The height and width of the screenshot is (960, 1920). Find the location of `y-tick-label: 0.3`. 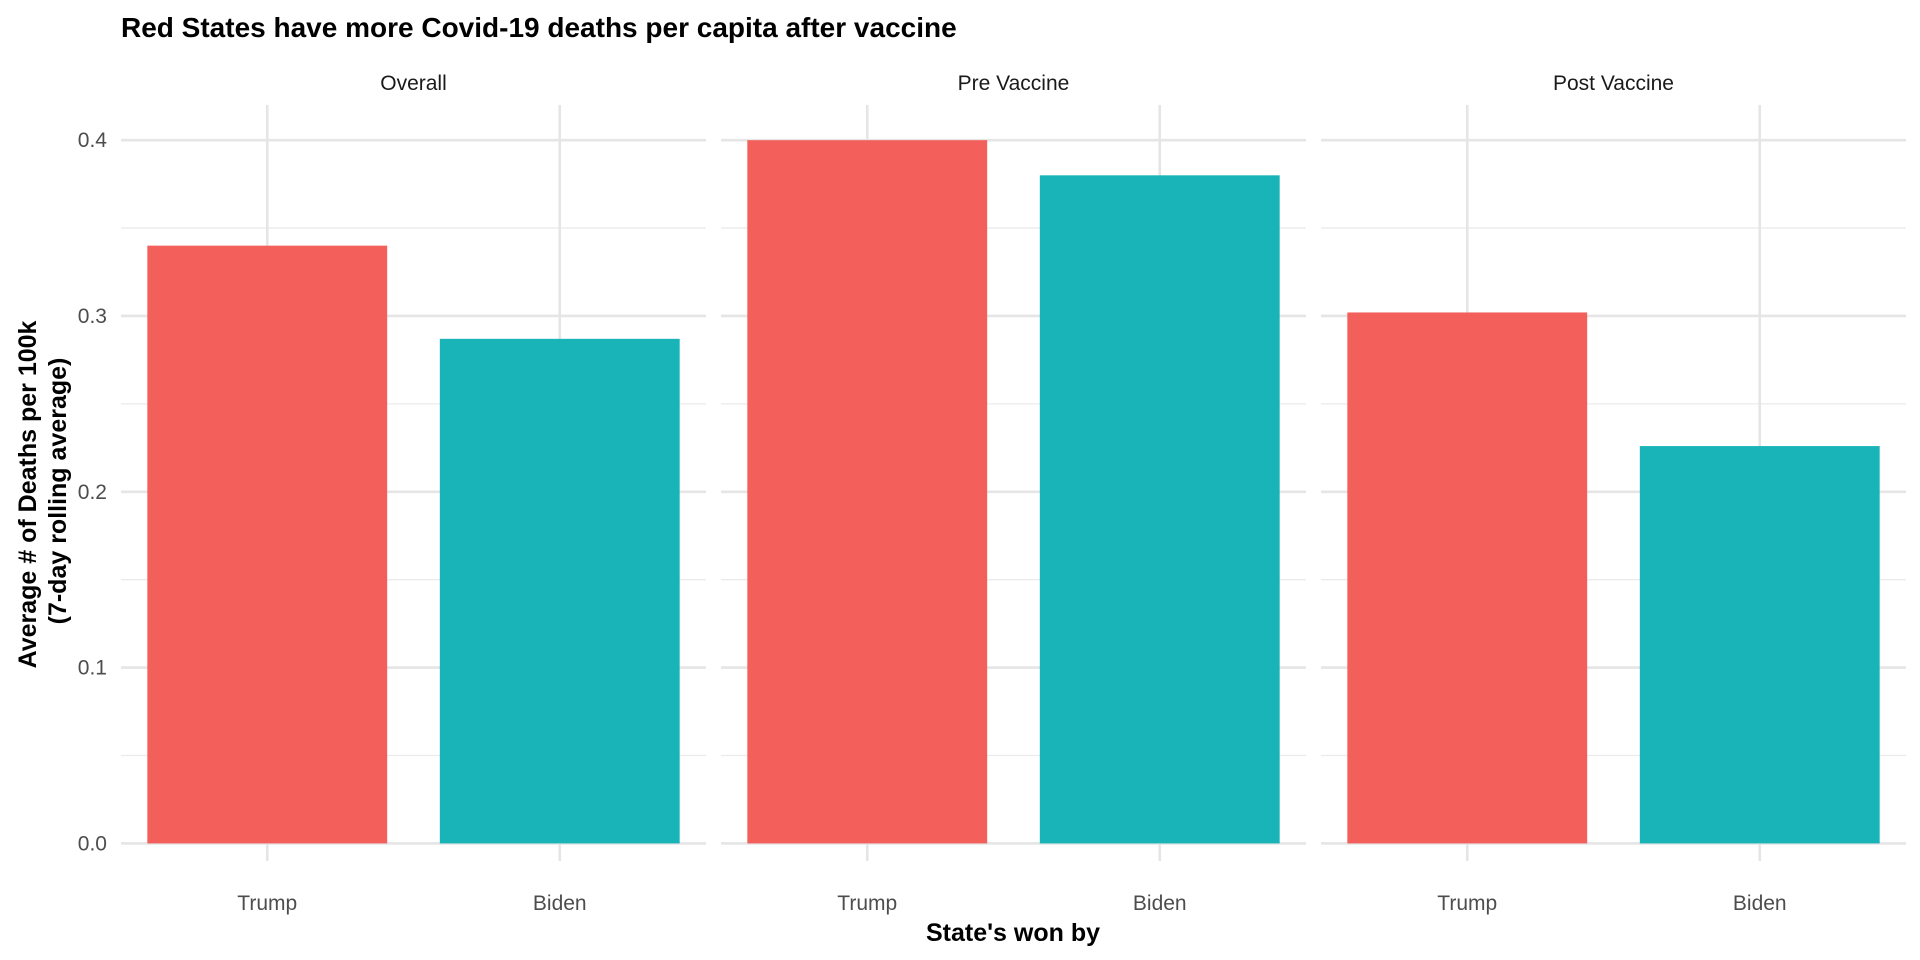

y-tick-label: 0.3 is located at coordinates (92, 316).